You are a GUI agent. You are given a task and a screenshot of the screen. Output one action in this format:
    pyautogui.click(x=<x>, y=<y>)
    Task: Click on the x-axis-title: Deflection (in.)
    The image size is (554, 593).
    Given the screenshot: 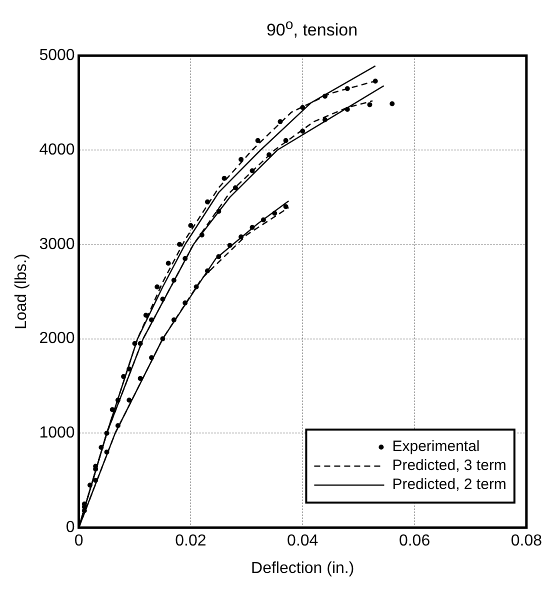 What is the action you would take?
    pyautogui.click(x=302, y=568)
    